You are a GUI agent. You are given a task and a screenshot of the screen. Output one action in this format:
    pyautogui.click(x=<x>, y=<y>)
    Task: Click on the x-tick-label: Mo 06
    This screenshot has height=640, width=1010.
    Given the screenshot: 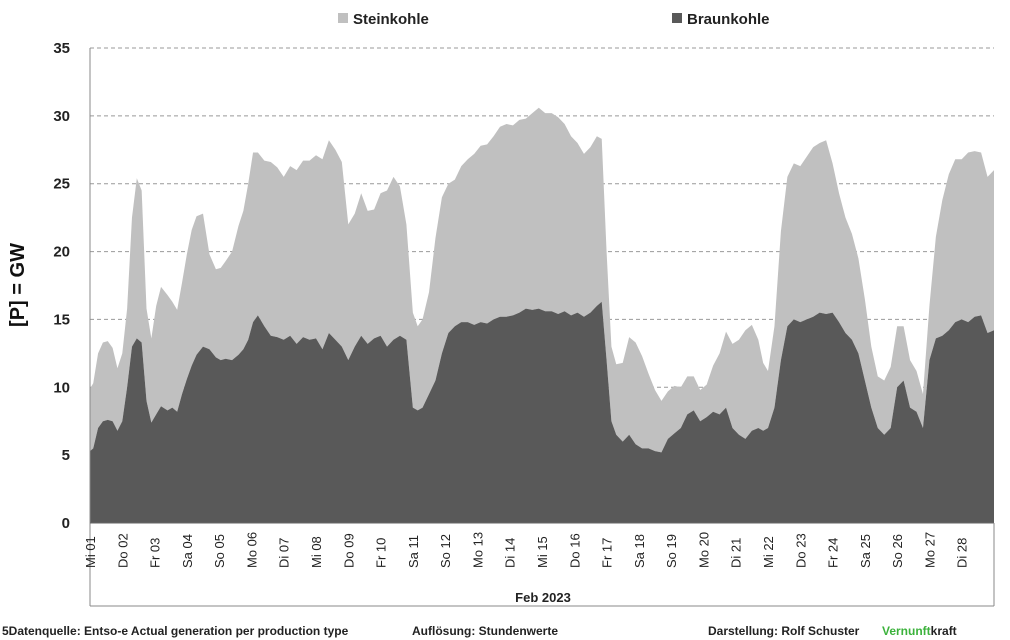 What is the action you would take?
    pyautogui.click(x=251, y=550)
    